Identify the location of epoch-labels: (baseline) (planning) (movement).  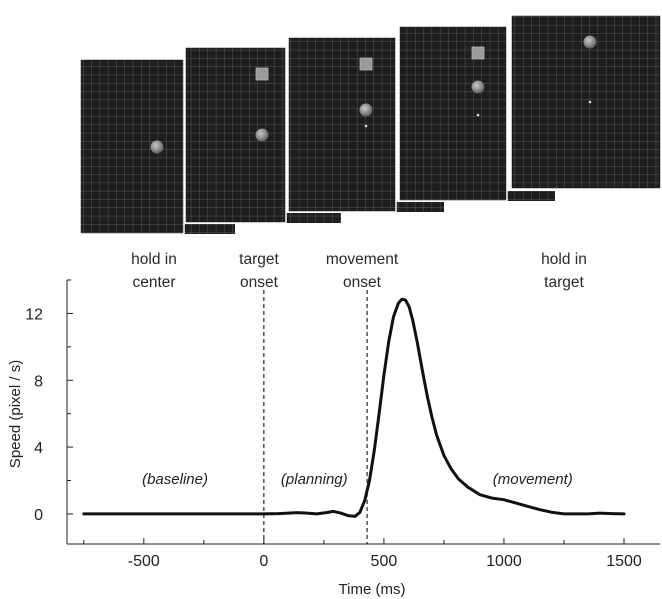
(357, 479).